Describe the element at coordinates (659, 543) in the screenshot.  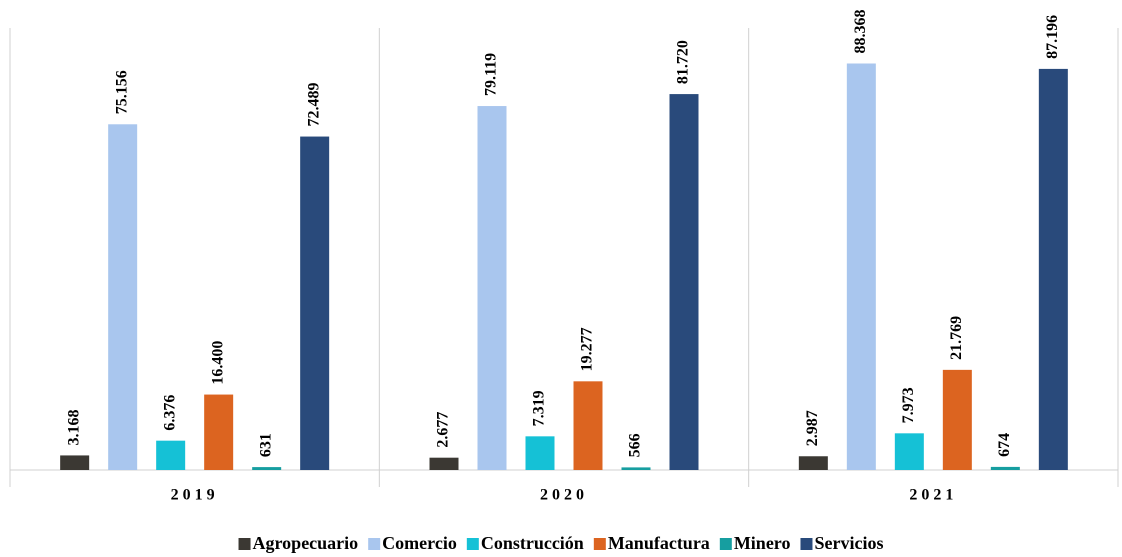
I see `legend-label: Manufactura` at that location.